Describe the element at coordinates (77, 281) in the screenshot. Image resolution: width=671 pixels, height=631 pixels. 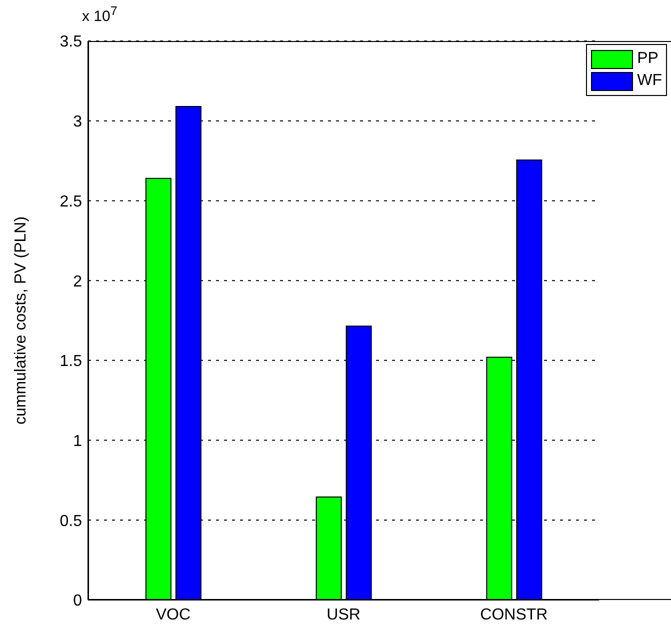
I see `y-tick-label: 2` at that location.